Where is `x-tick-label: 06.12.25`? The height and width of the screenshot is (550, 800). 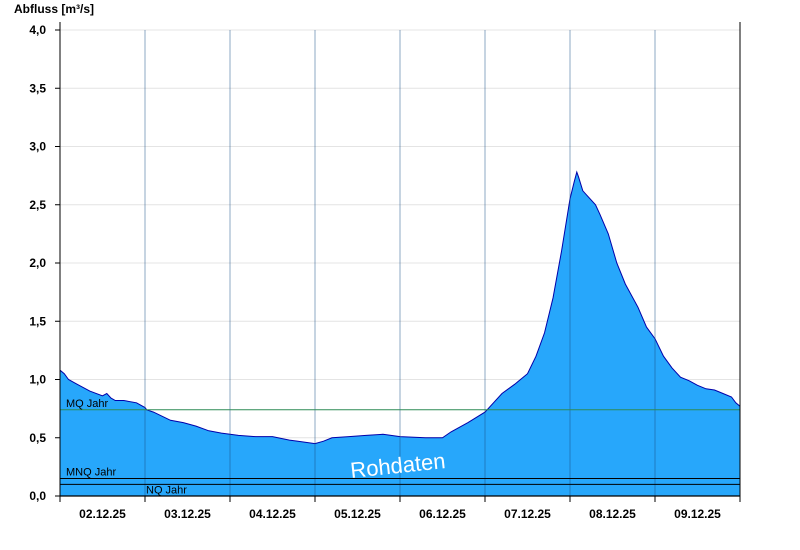
x-tick-label: 06.12.25 is located at coordinates (442, 514).